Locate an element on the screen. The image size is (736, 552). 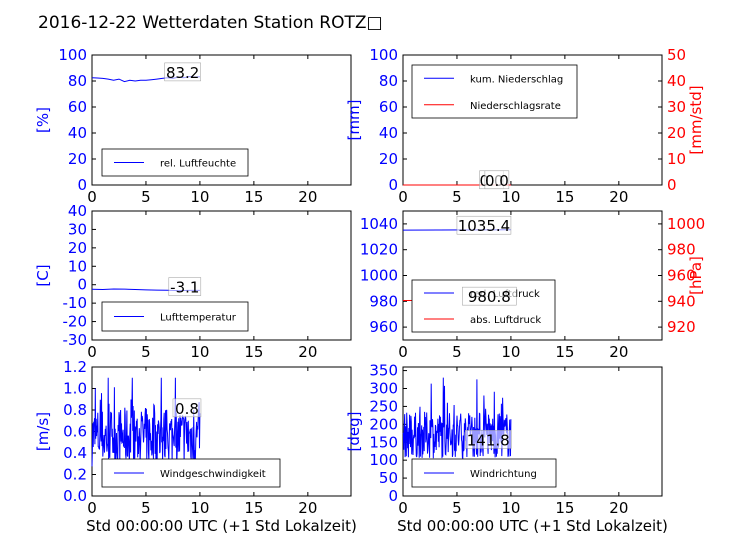
y-tick-label: 1020 is located at coordinates (379, 250).